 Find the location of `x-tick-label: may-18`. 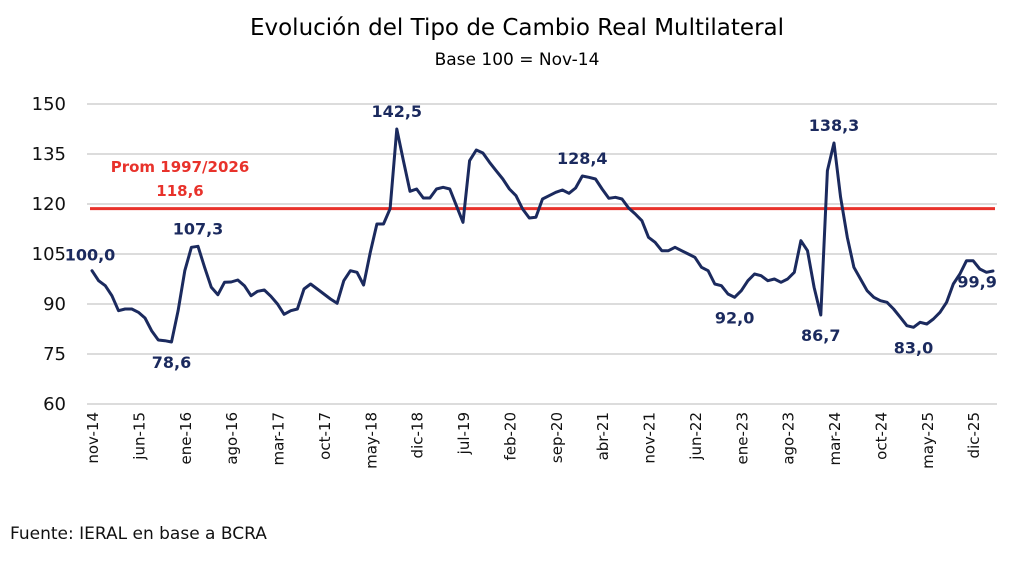

x-tick-label: may-18 is located at coordinates (371, 440).